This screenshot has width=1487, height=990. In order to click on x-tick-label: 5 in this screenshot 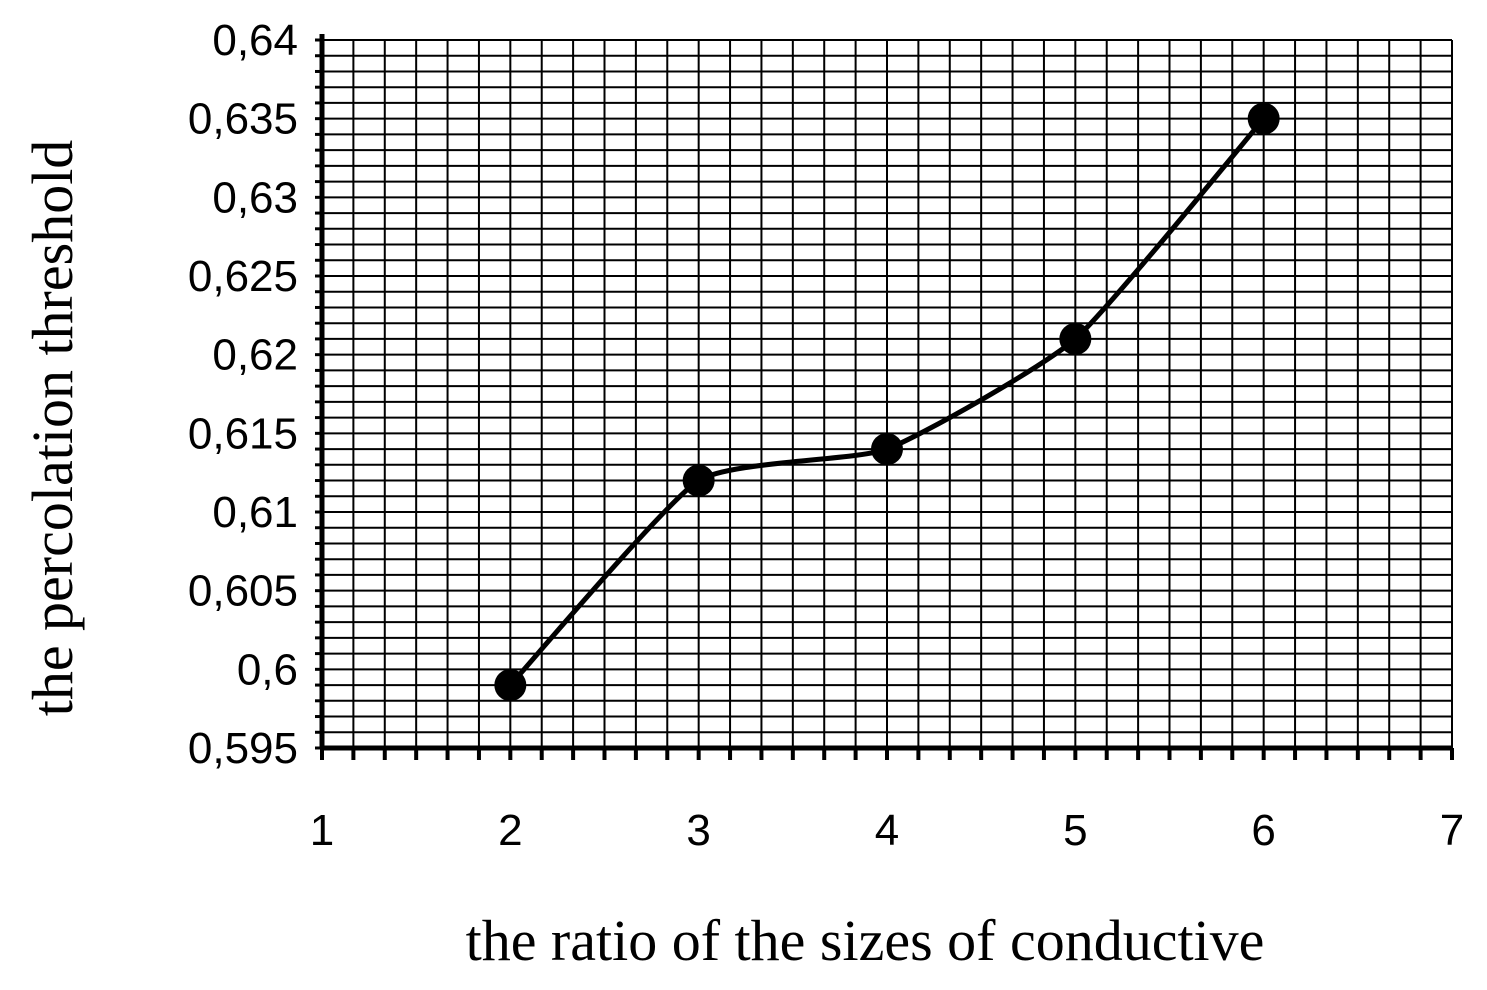, I will do `click(1075, 830)`.